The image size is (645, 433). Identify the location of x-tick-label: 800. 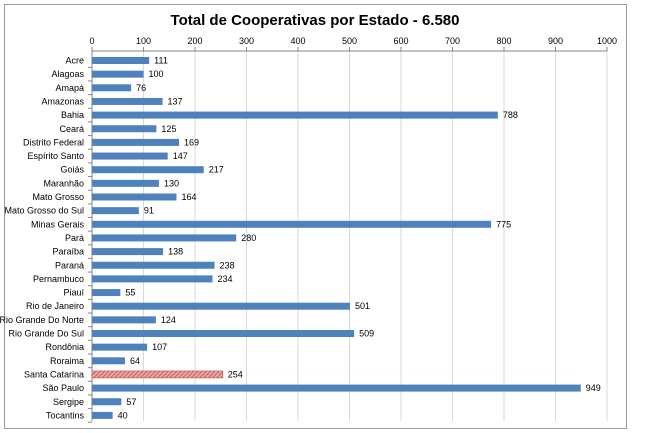
(503, 41).